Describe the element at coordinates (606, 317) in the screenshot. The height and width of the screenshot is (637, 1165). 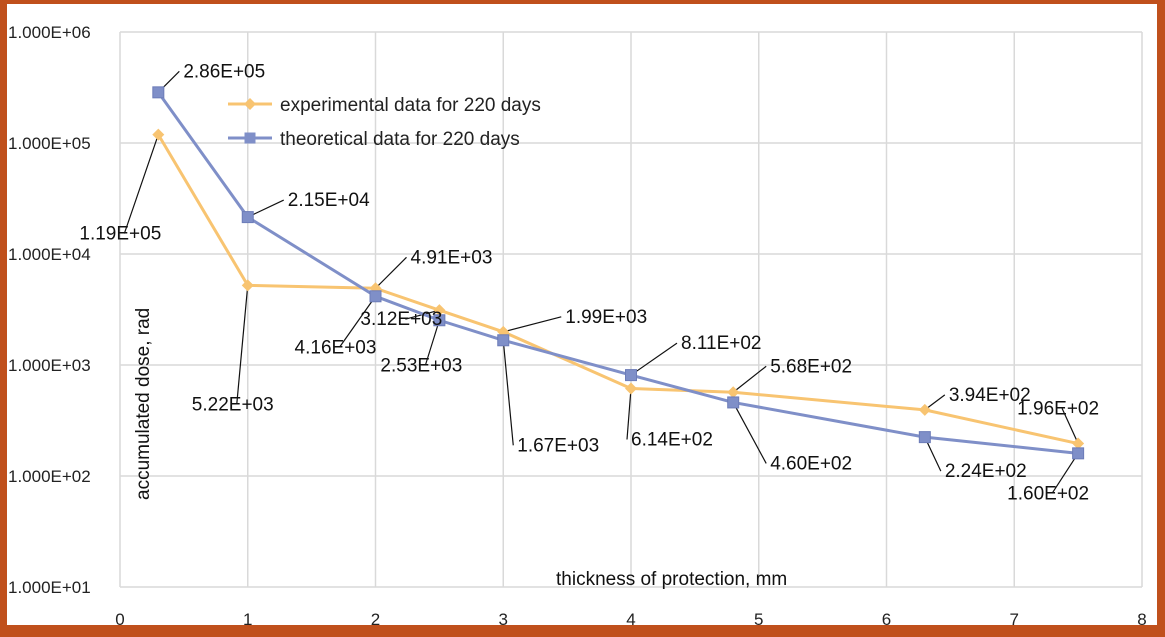
I see `data-label: 1.99E+03` at that location.